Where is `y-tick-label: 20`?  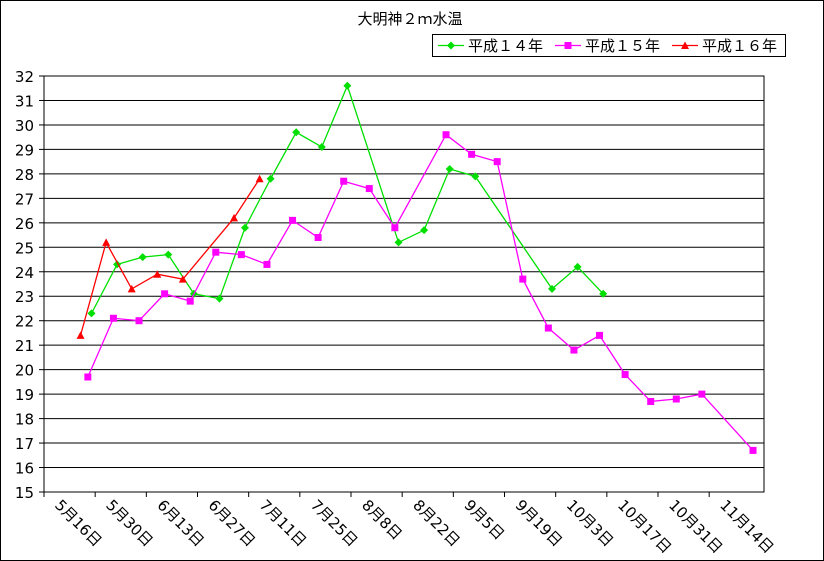 y-tick-label: 20 is located at coordinates (24, 371).